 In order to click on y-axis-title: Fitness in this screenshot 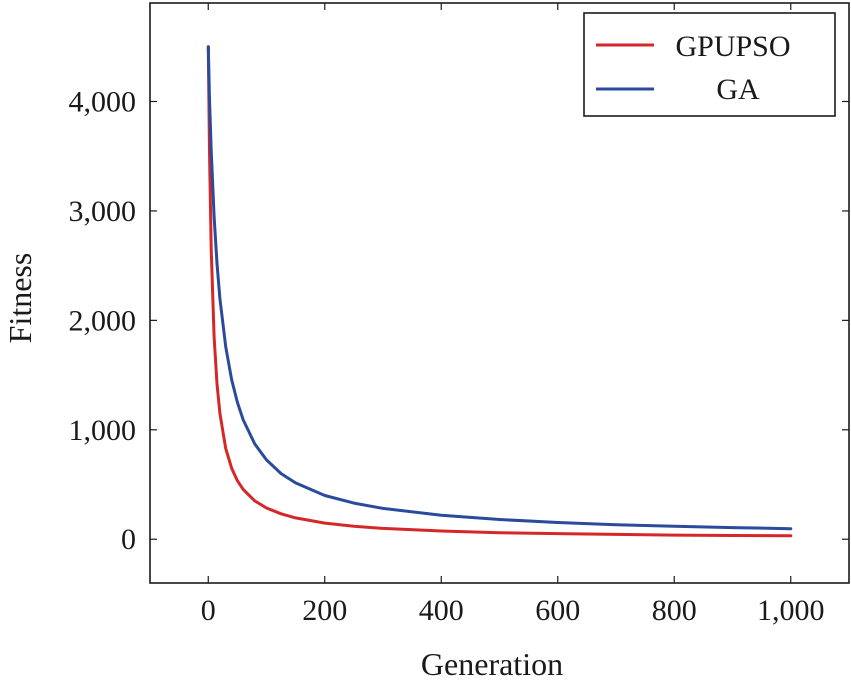, I will do `click(20, 298)`.